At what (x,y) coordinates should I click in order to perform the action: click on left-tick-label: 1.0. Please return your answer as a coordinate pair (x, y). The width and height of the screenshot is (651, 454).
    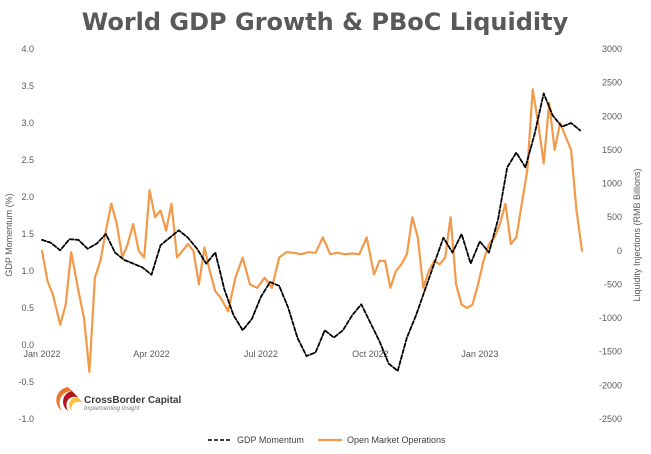
    Looking at the image, I should click on (27, 271).